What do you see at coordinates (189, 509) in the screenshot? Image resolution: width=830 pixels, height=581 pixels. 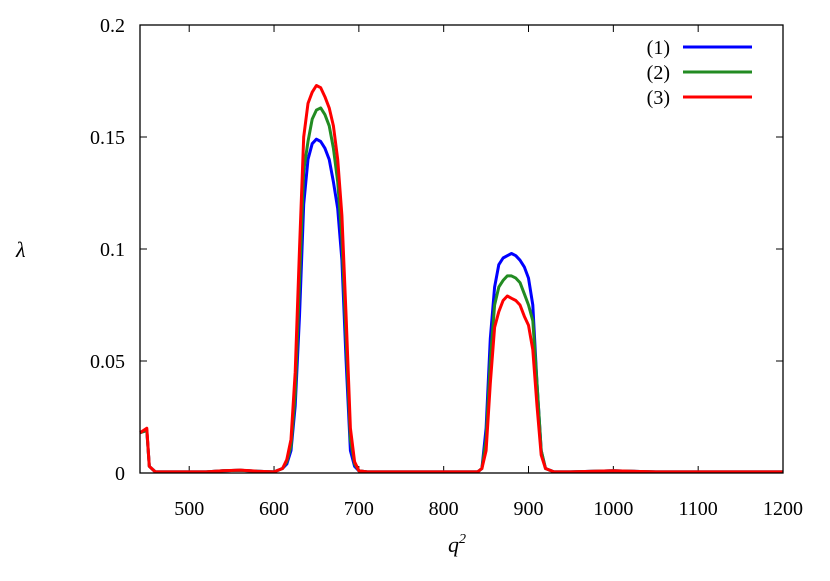 I see `x-tick-label: 500` at bounding box center [189, 509].